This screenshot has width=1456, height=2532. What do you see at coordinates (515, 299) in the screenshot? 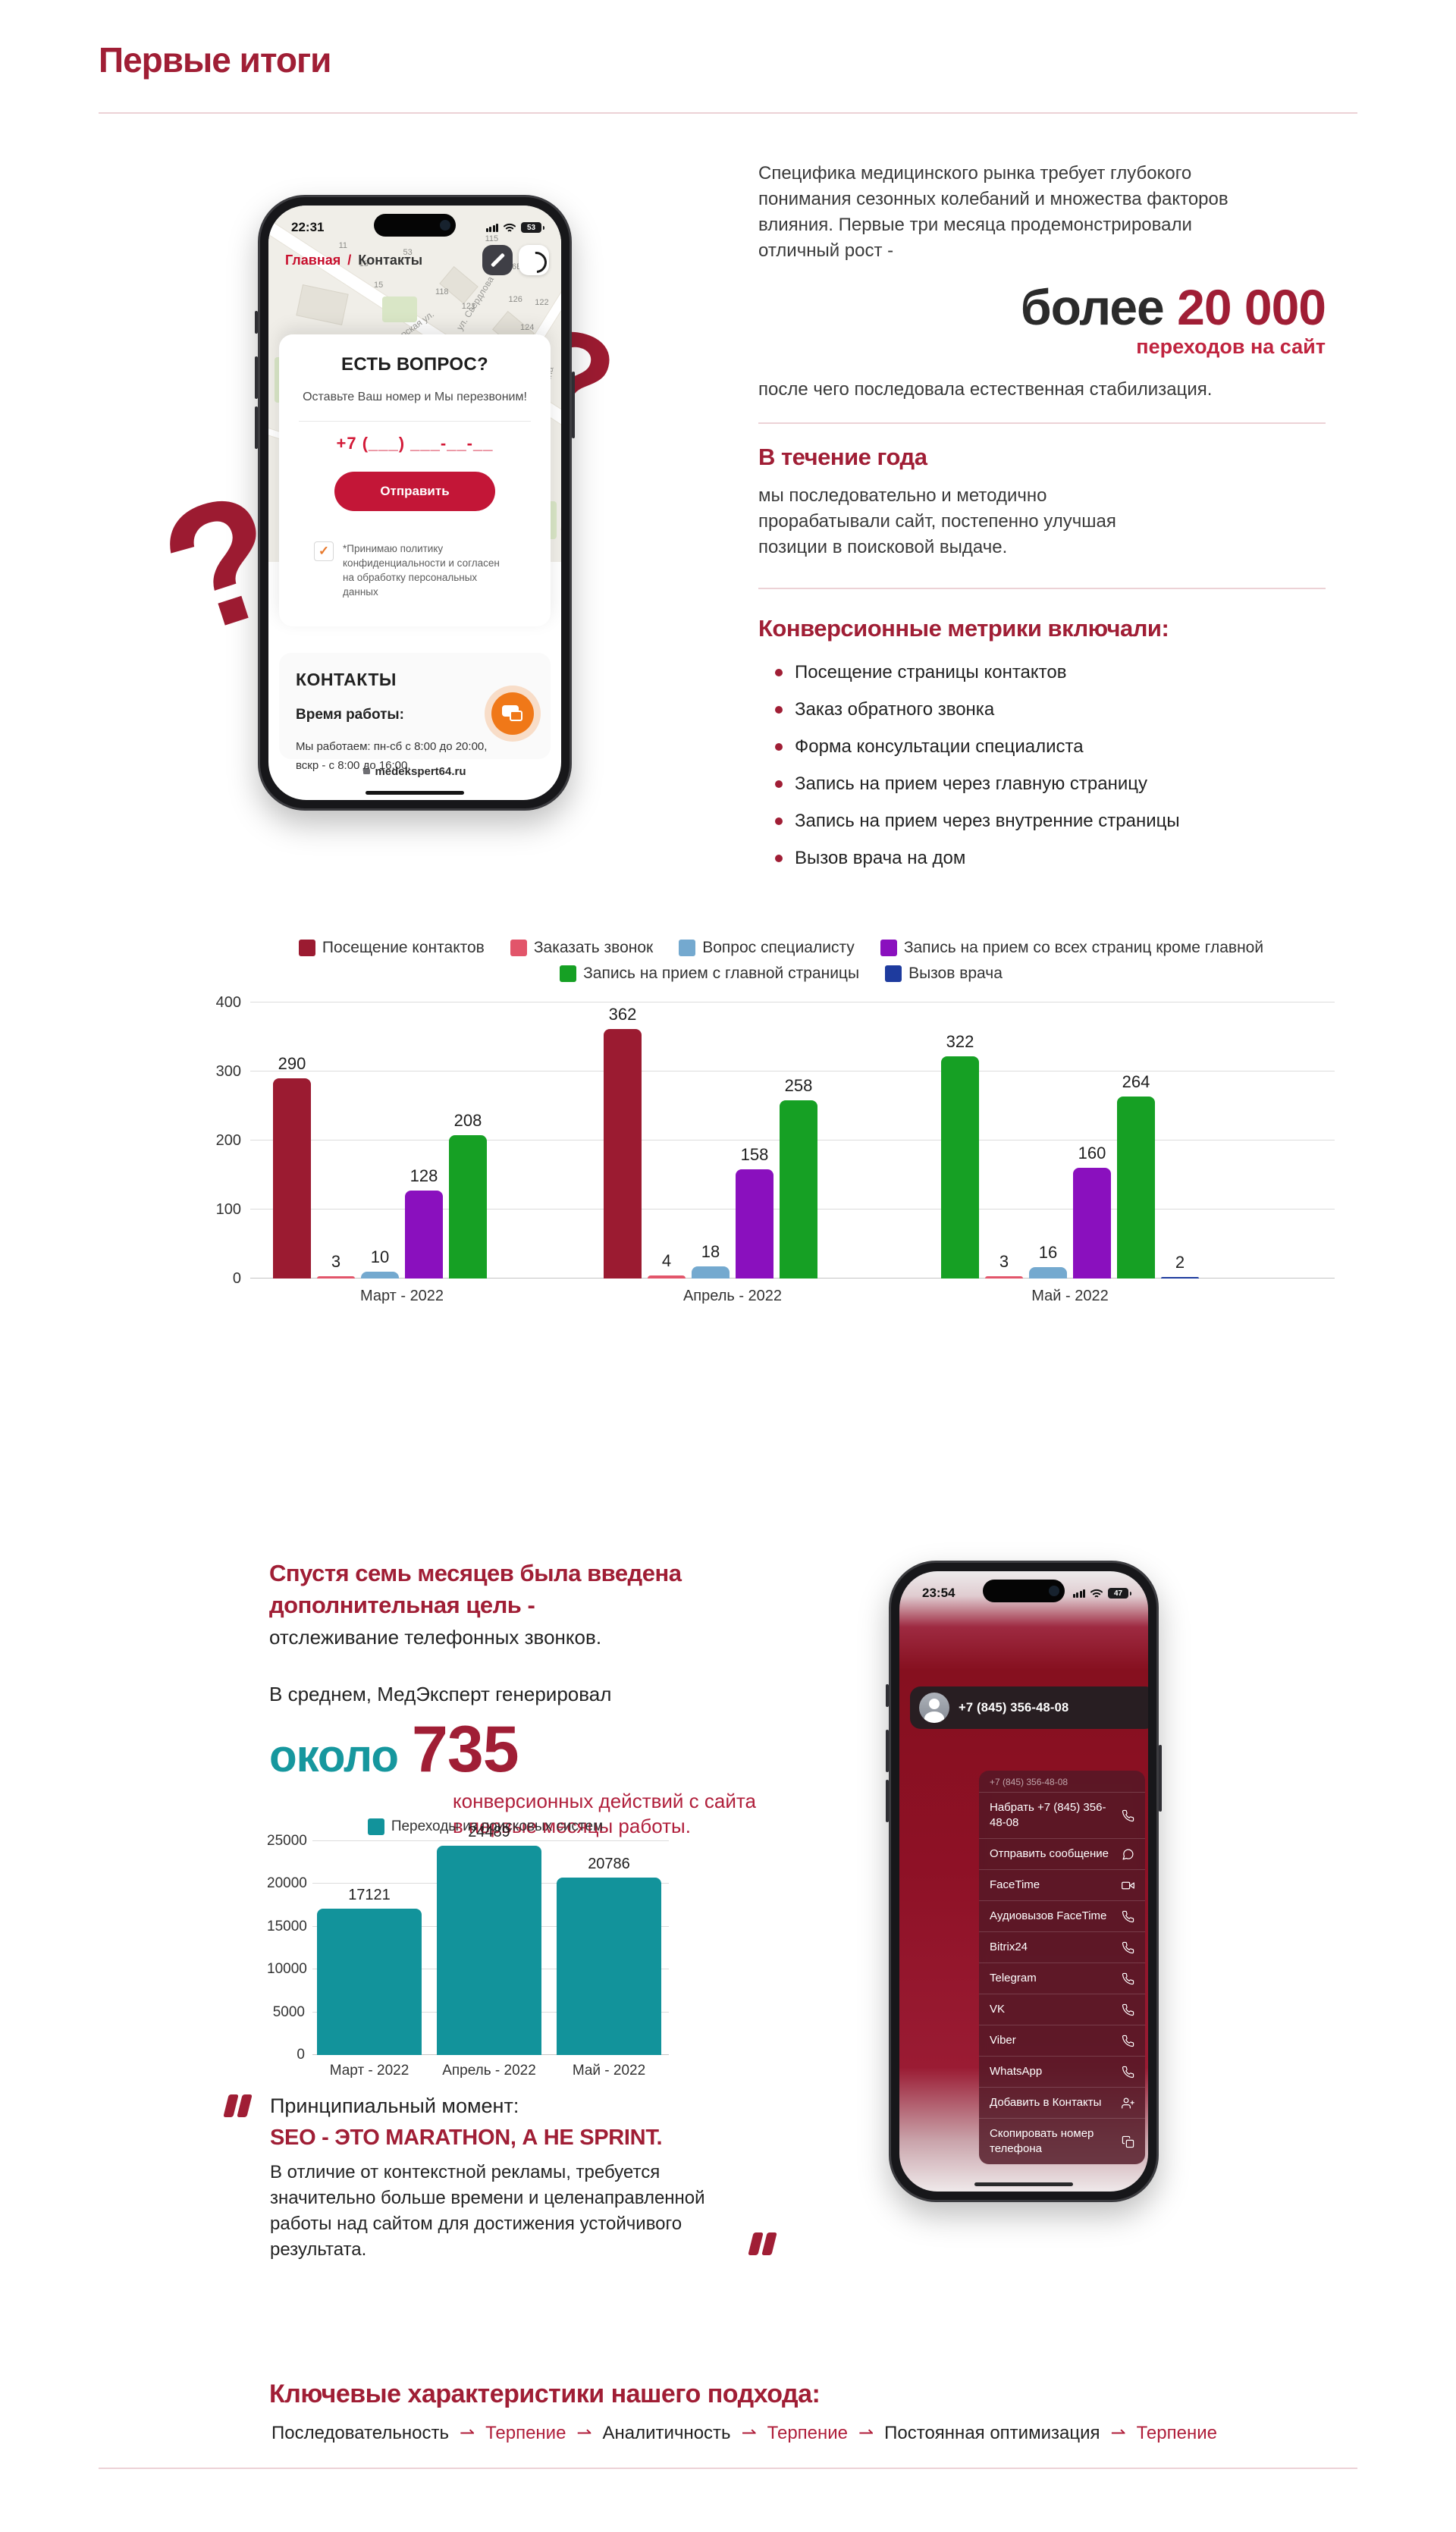
I see `map-building-number: 126` at bounding box center [515, 299].